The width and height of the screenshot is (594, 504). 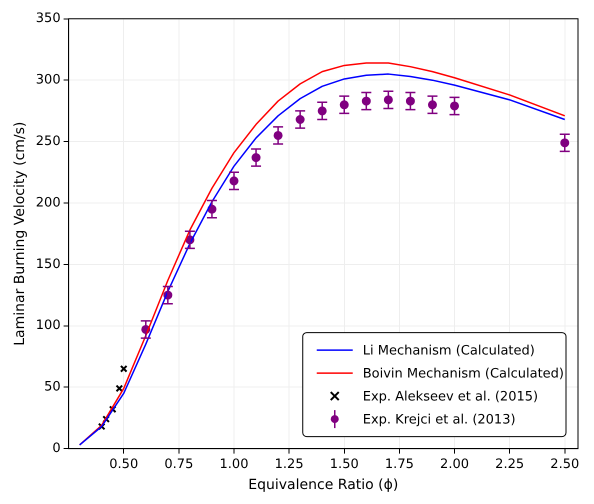 I want to click on x-tick-label: 1.75, so click(x=399, y=464).